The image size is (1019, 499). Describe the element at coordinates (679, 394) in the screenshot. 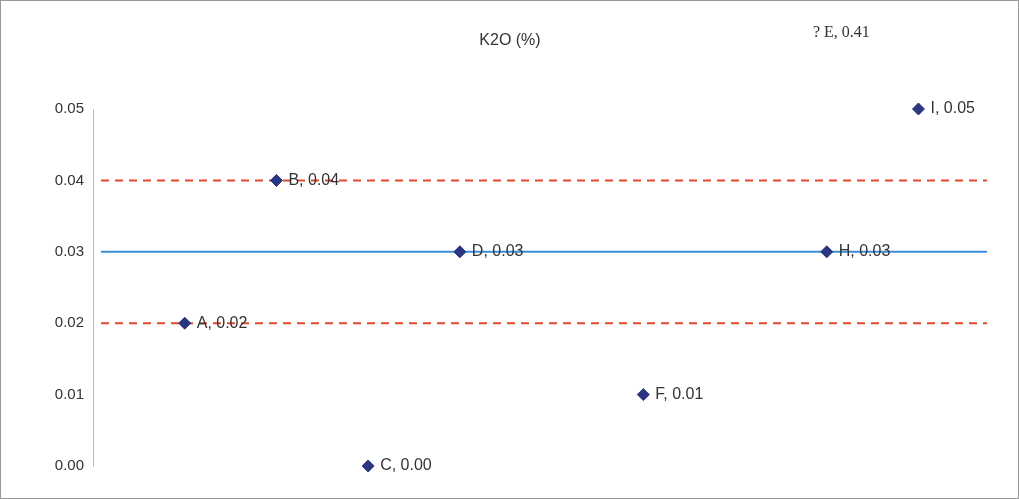

I see `data-label: F, 0.01` at that location.